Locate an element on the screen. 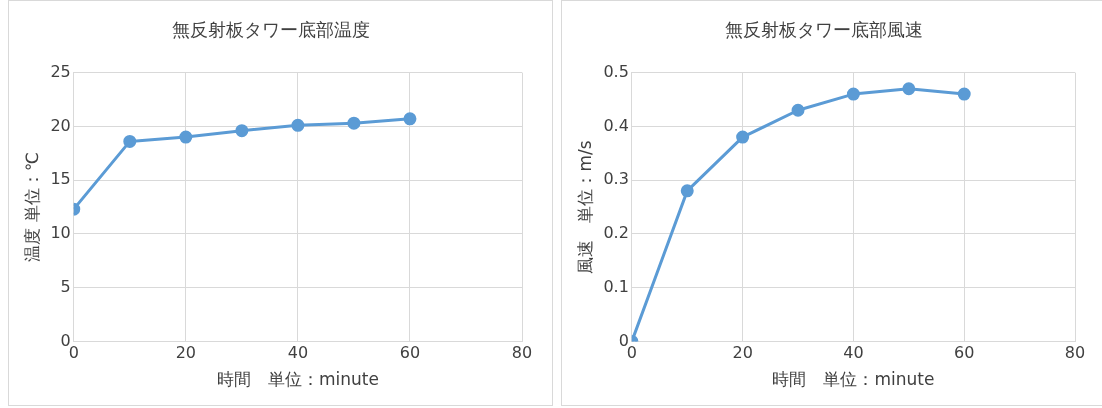  y-tick-label: 0.2 is located at coordinates (616, 233).